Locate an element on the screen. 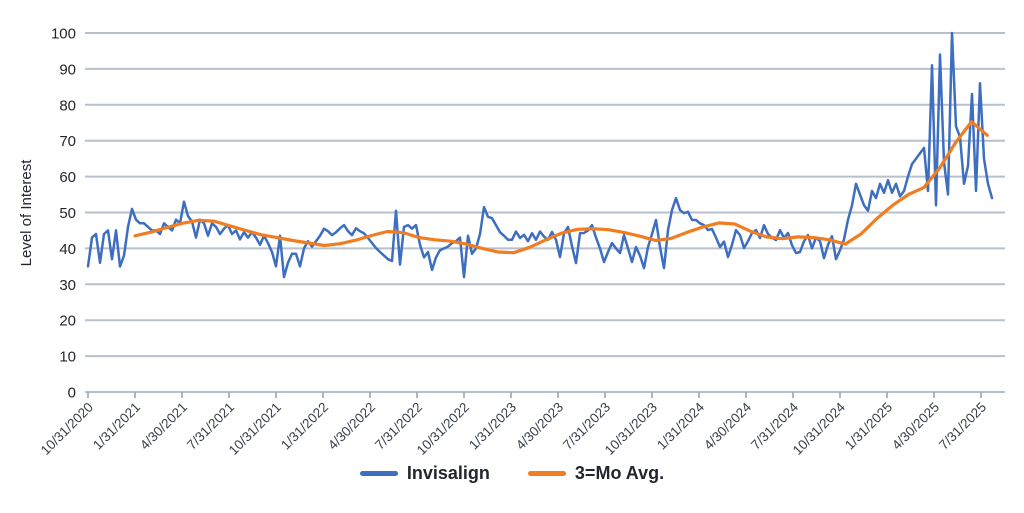  x-tick-label: 4/30/2024 is located at coordinates (727, 425).